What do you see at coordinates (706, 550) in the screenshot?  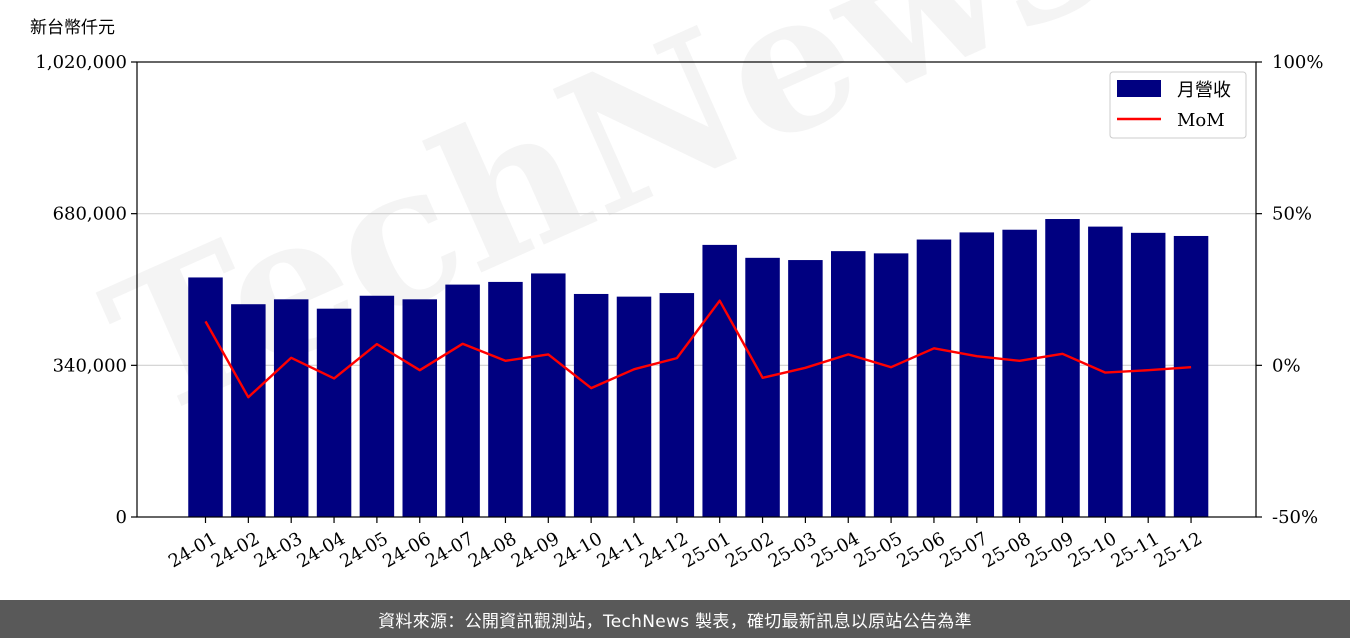 I see `x-tick-label: 25-01` at bounding box center [706, 550].